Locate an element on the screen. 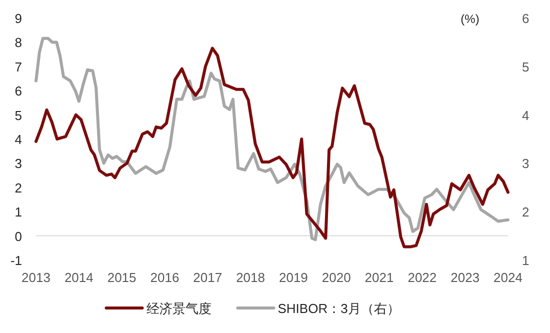  x-tick-label: 2016 is located at coordinates (165, 277).